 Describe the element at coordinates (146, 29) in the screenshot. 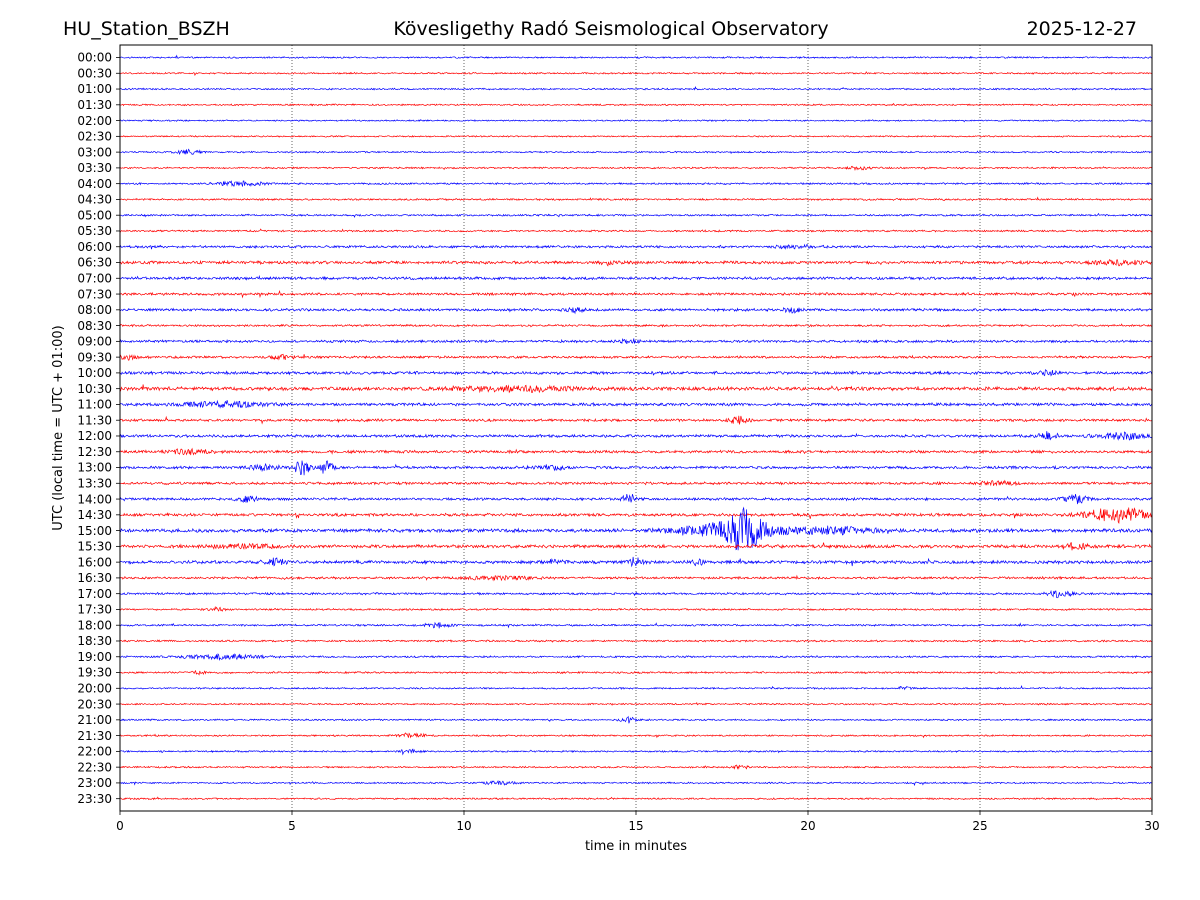

I see `station-name: HU_Station_BSZH` at that location.